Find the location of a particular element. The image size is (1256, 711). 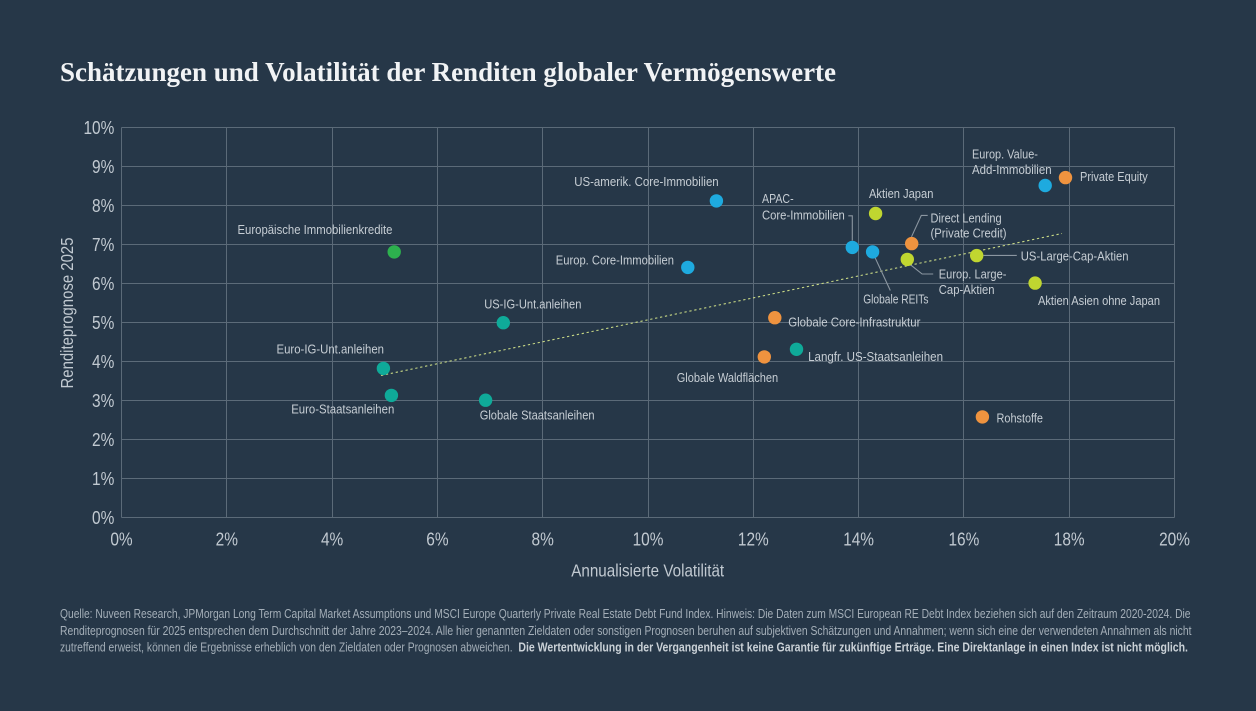

svg-text: Core-Immobilien is located at coordinates (803, 214).